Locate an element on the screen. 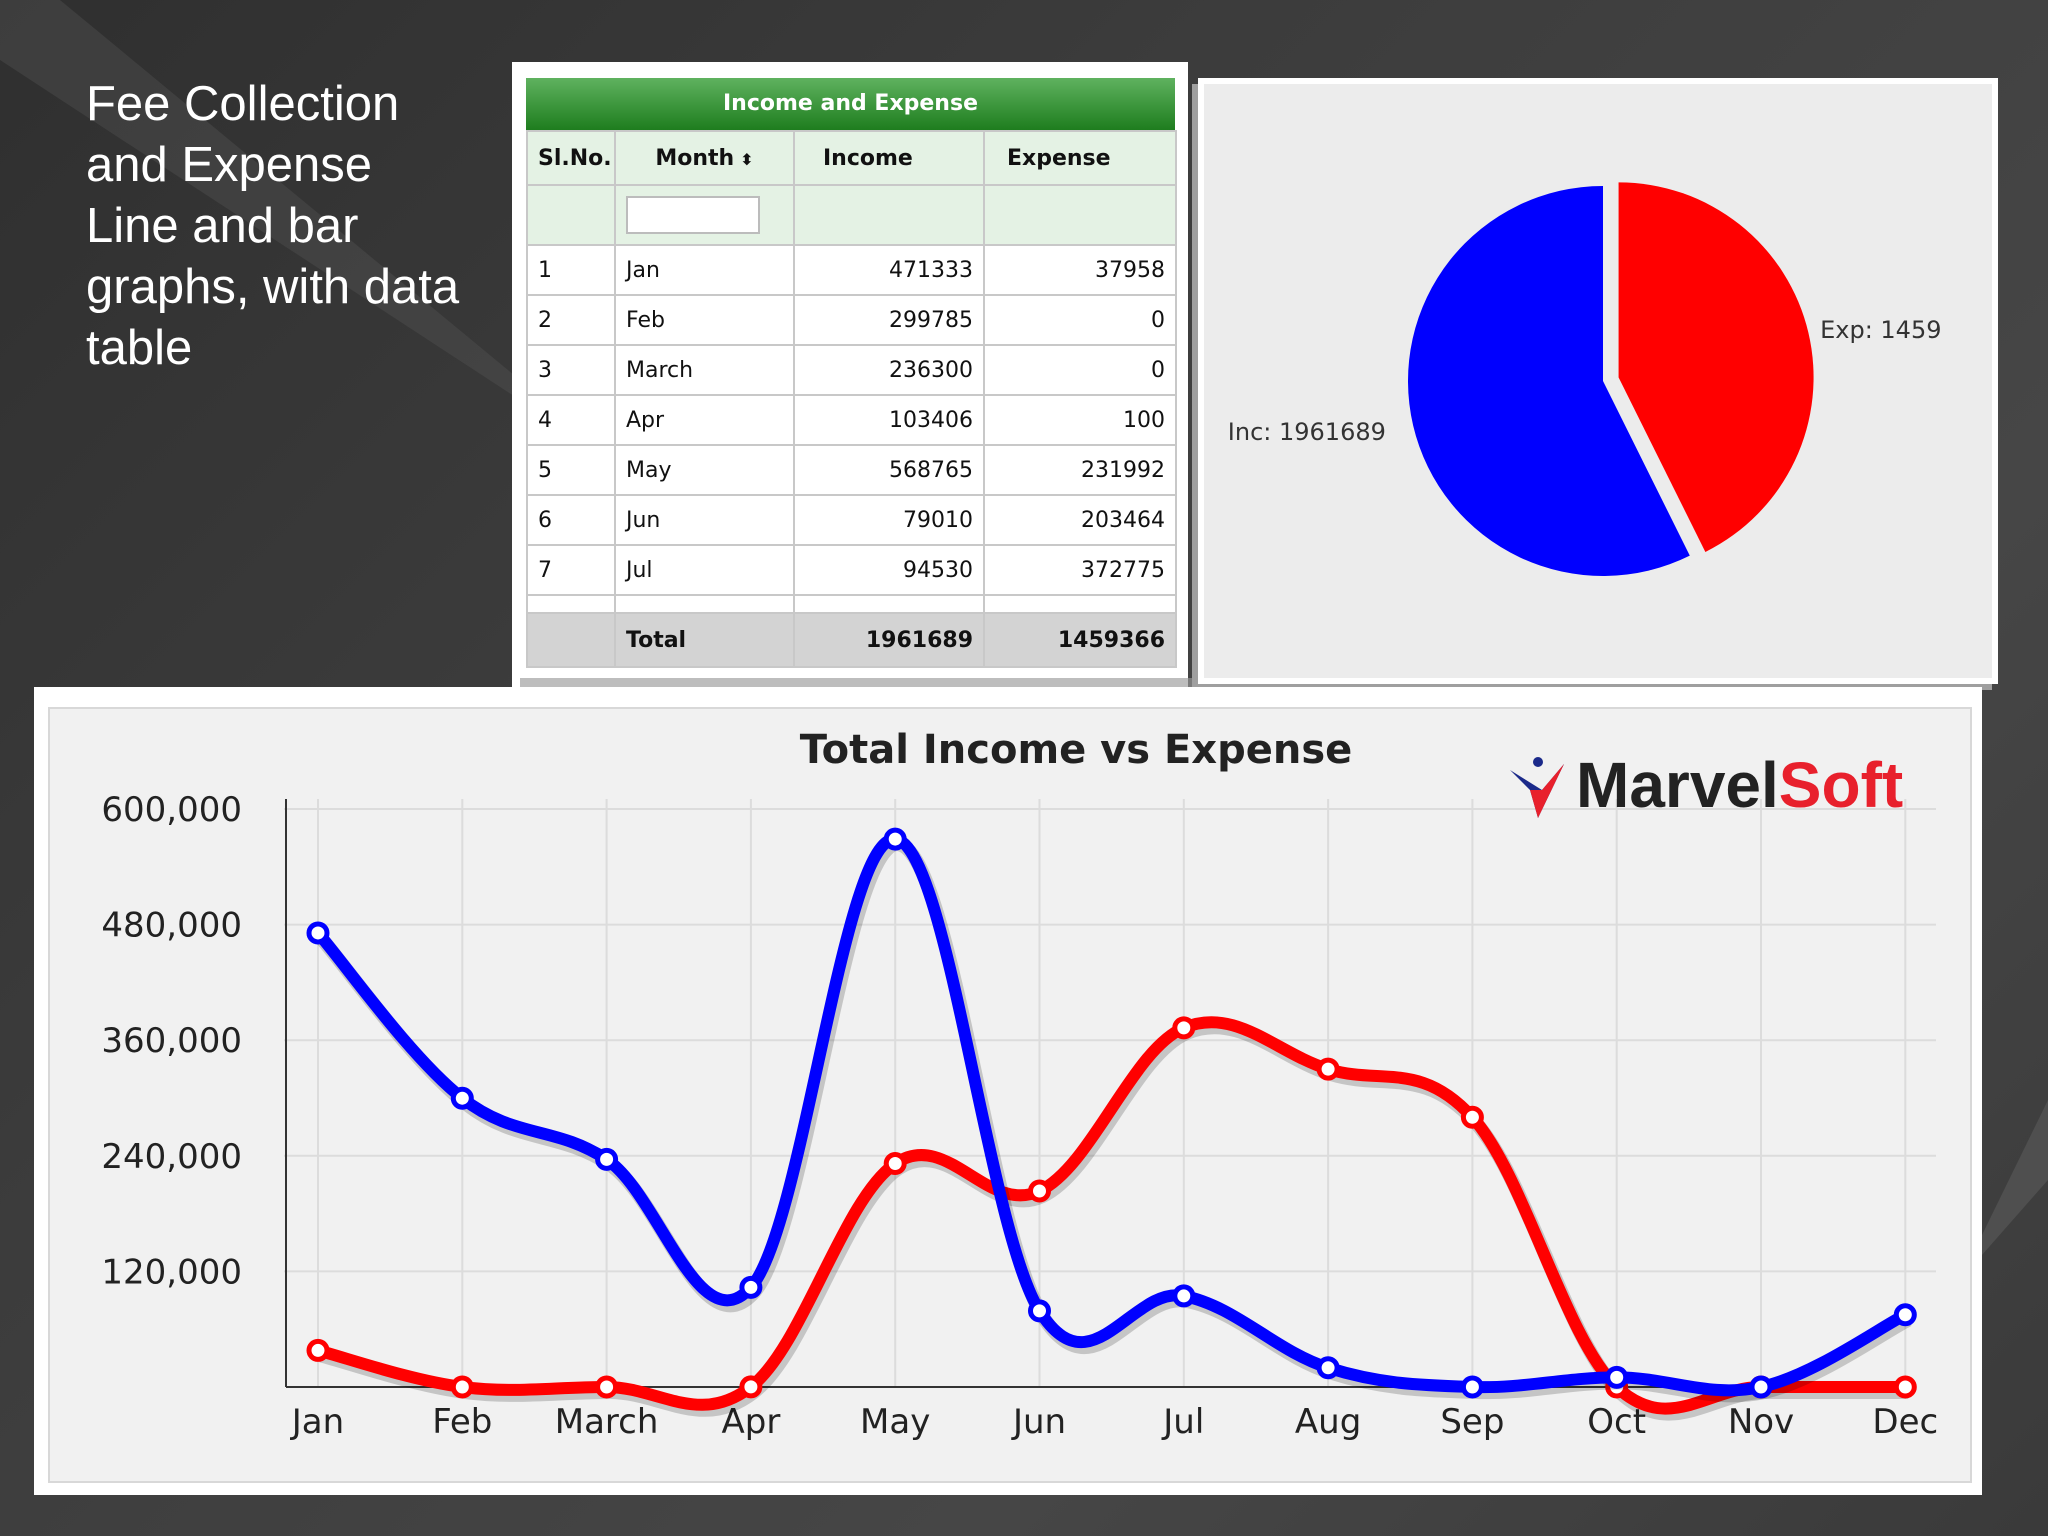  y-tick-label: 360,000 is located at coordinates (171, 1041).